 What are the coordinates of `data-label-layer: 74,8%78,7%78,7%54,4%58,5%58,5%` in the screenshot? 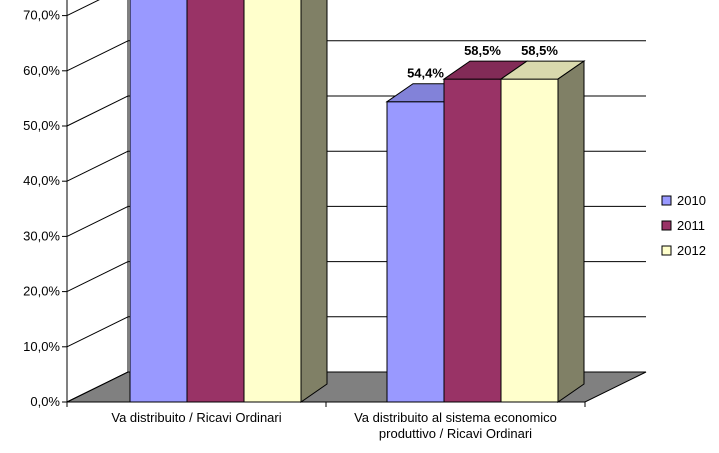 It's located at (482, 62).